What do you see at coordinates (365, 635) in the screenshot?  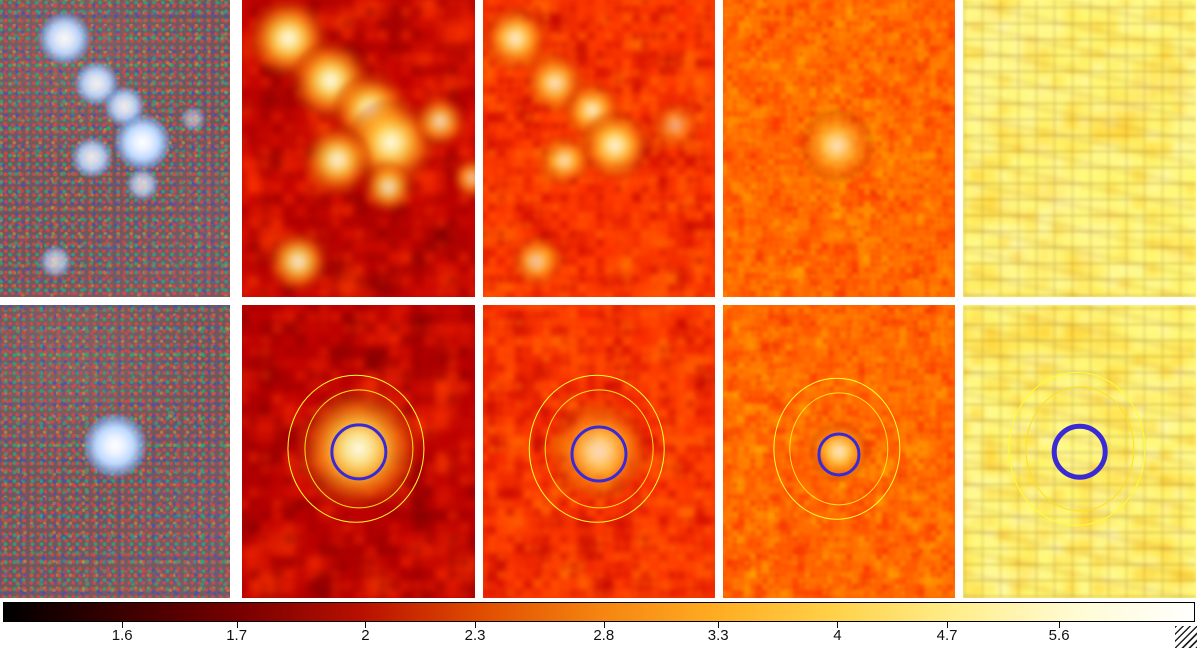 I see `colorbar-tick-label: 2` at bounding box center [365, 635].